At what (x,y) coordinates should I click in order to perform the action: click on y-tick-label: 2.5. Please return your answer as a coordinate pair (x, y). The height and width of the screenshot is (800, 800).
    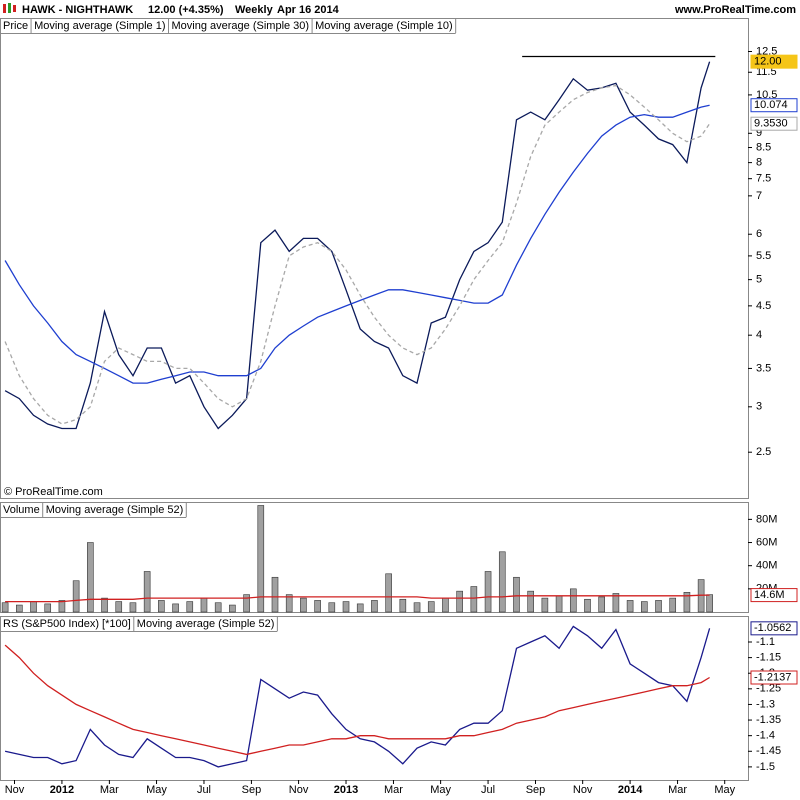
    Looking at the image, I should click on (763, 452).